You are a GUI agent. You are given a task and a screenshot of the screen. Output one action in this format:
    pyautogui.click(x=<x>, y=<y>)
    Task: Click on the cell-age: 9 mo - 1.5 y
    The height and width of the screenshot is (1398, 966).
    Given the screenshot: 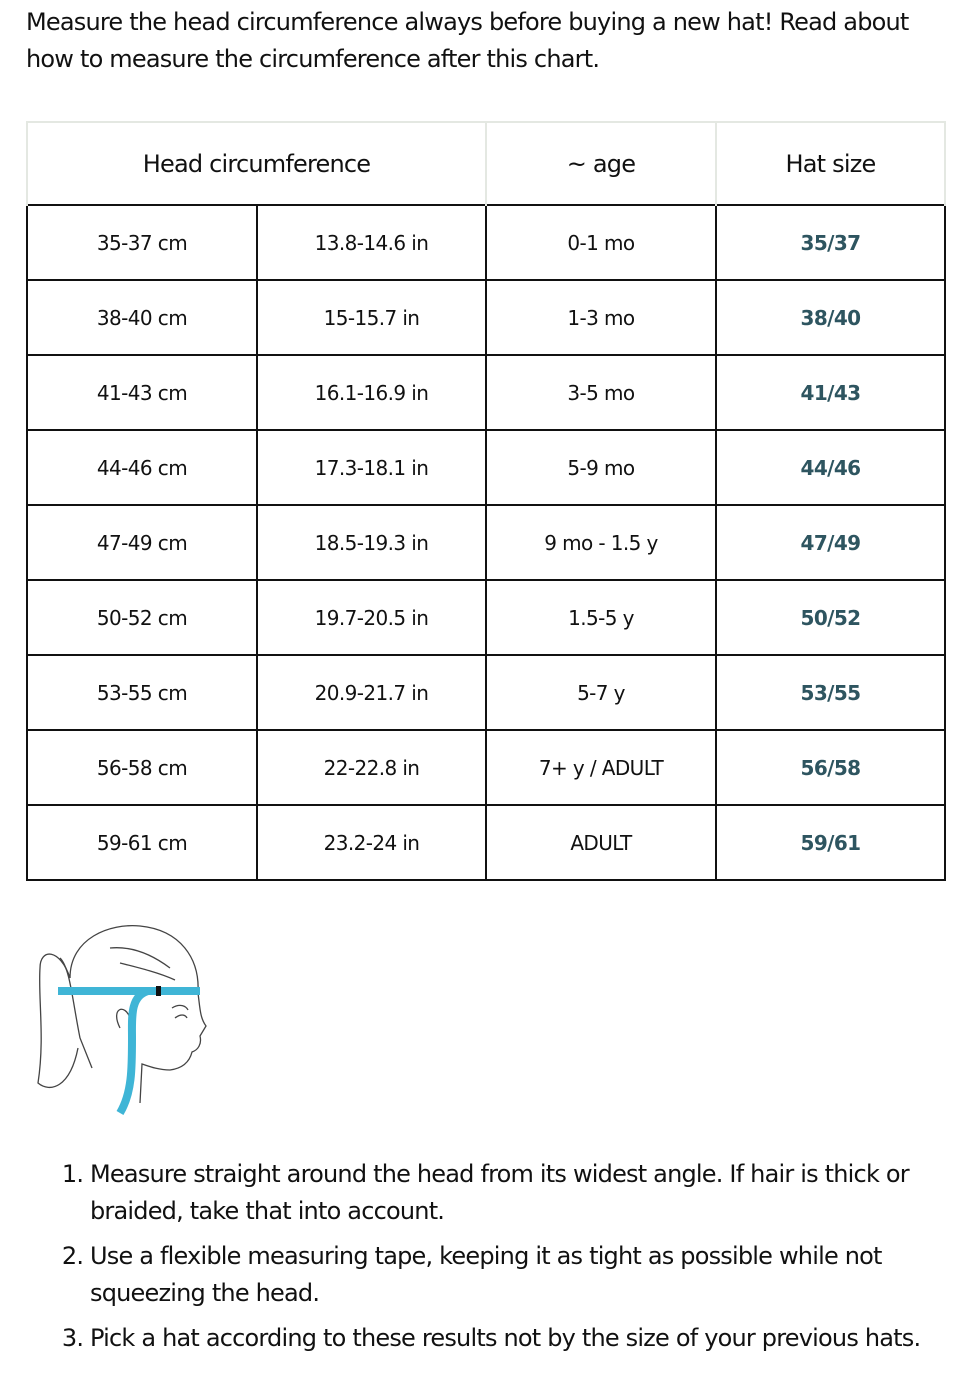 What is the action you would take?
    pyautogui.click(x=601, y=542)
    